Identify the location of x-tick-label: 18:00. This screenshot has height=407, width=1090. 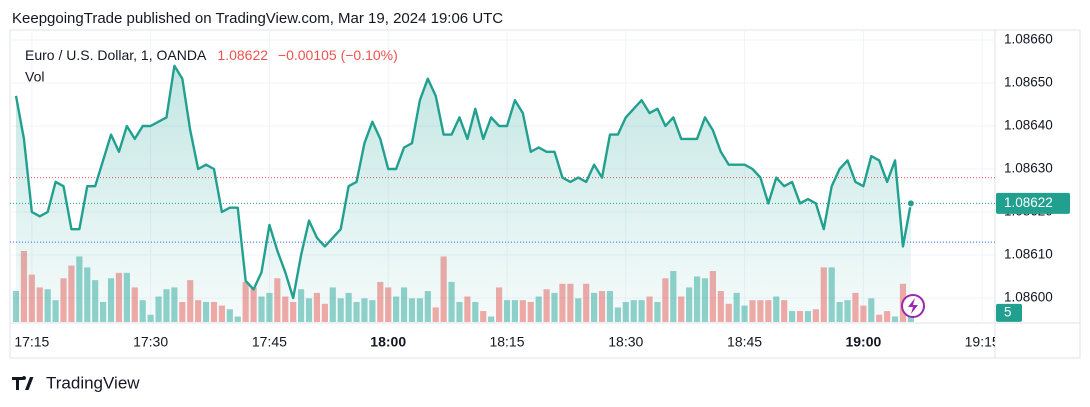
(388, 342).